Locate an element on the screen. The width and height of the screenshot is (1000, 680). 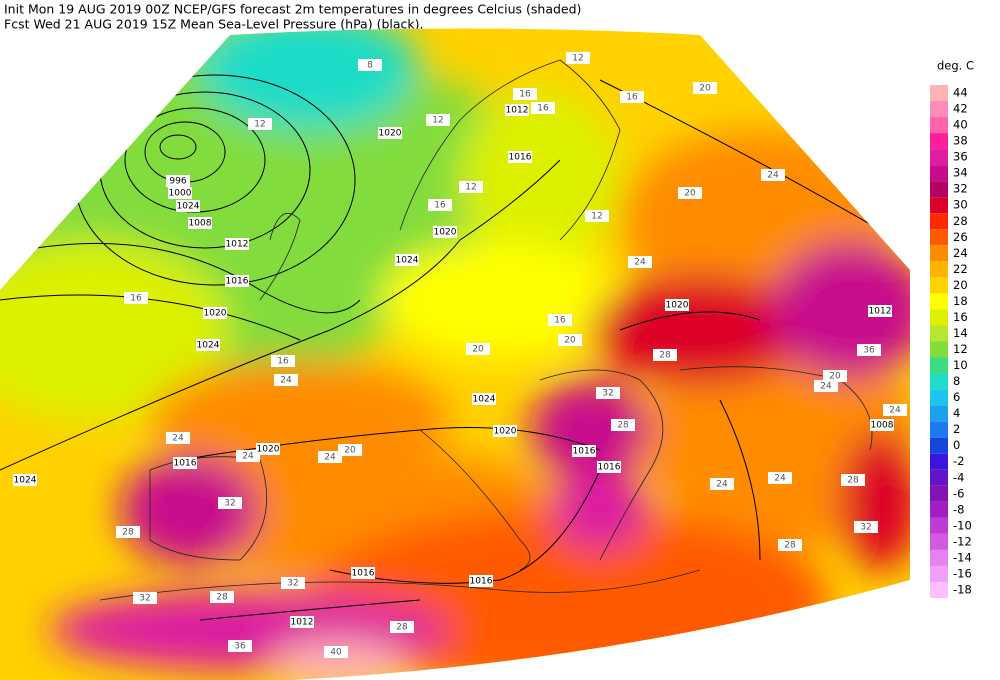
colorbar-label: -6 is located at coordinates (958, 493).